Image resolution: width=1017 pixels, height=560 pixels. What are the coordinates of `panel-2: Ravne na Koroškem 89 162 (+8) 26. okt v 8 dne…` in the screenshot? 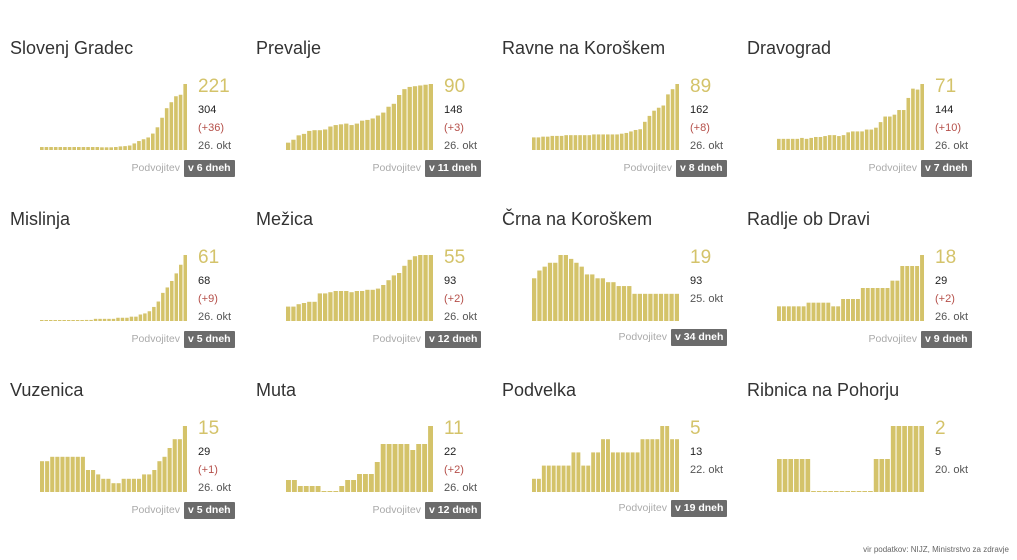 It's located at (615, 88).